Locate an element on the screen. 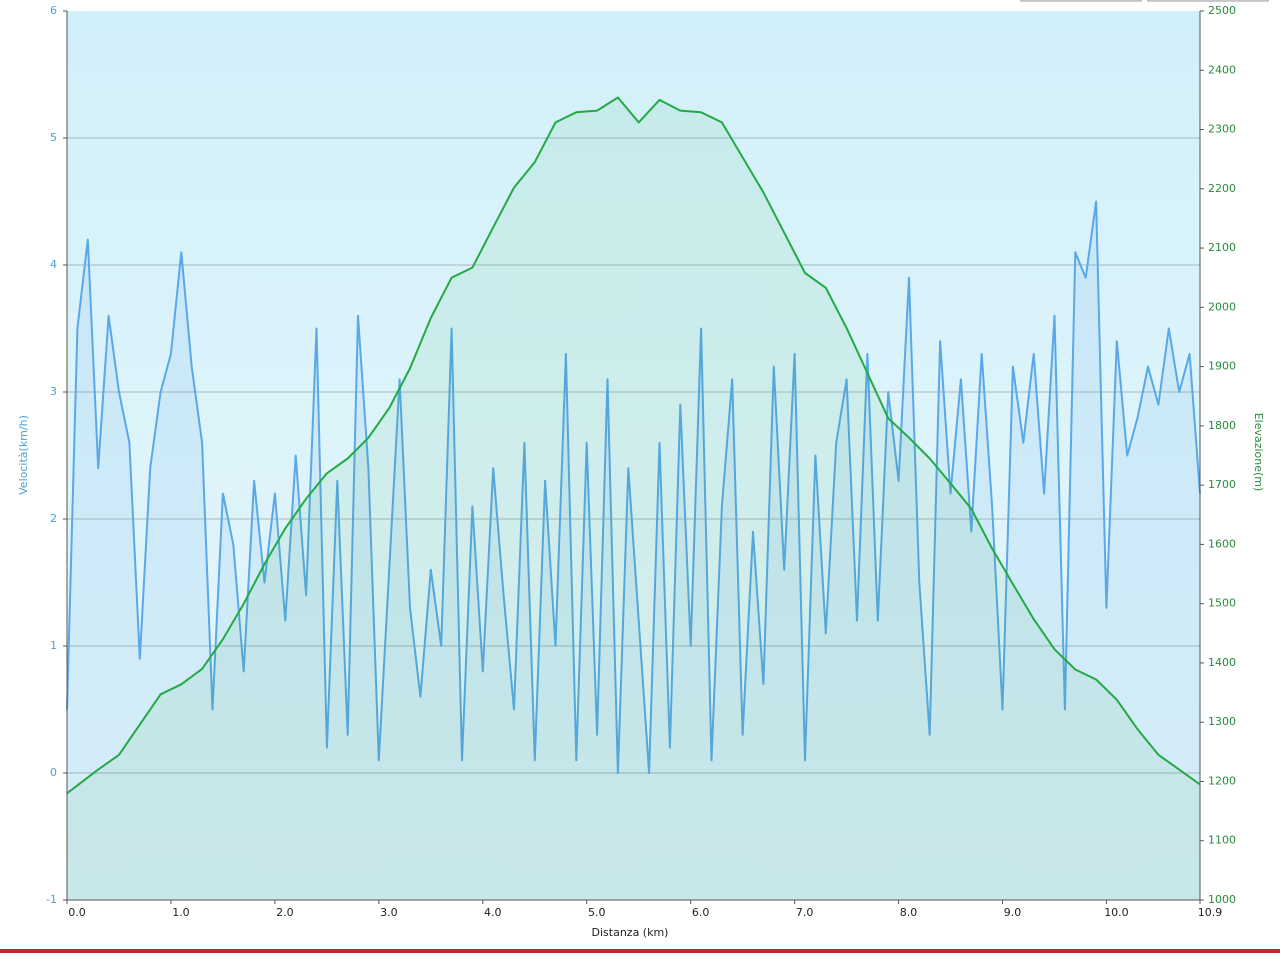  y2-tick-label: 2500 is located at coordinates (1222, 10).